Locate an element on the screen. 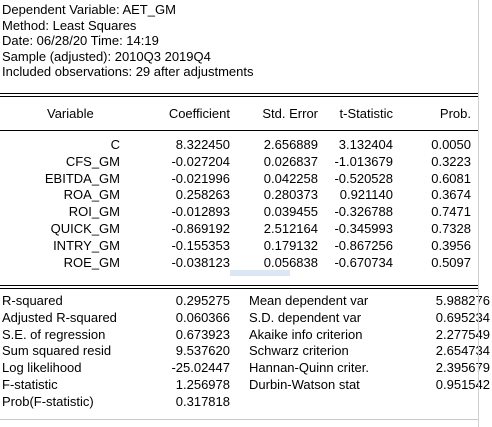 The width and height of the screenshot is (492, 427). stat-label: Schwarz criterion is located at coordinates (299, 351).